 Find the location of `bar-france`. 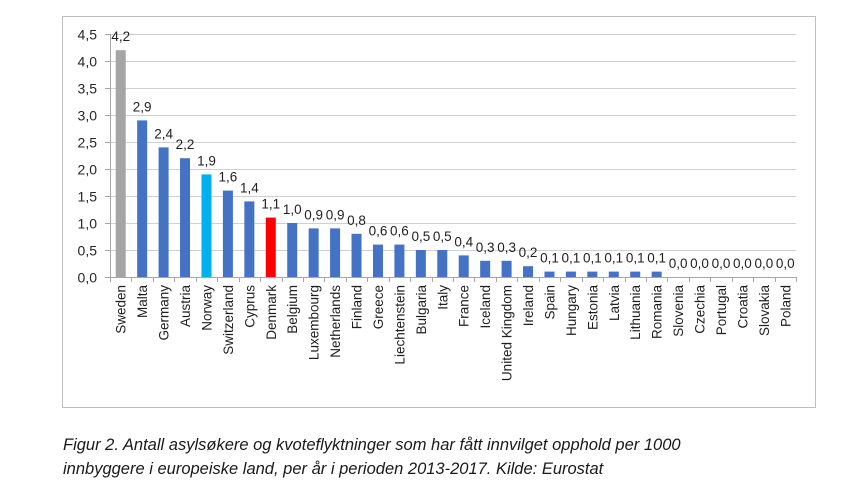

bar-france is located at coordinates (463, 266).